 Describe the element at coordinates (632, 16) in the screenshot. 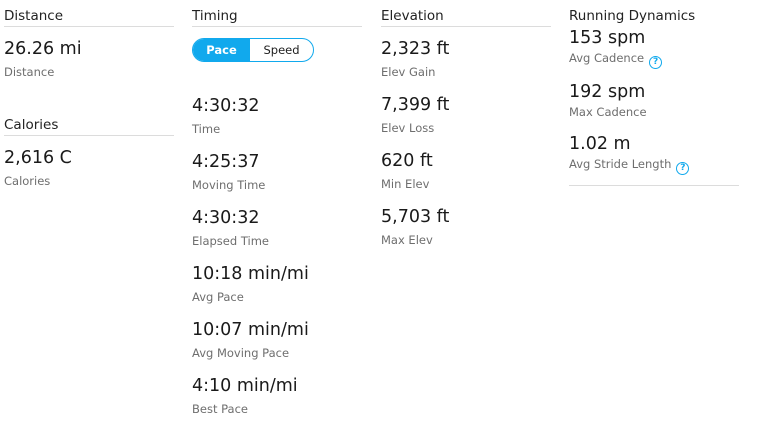

I see `running-dynamics-heading: Running Dynamics` at that location.